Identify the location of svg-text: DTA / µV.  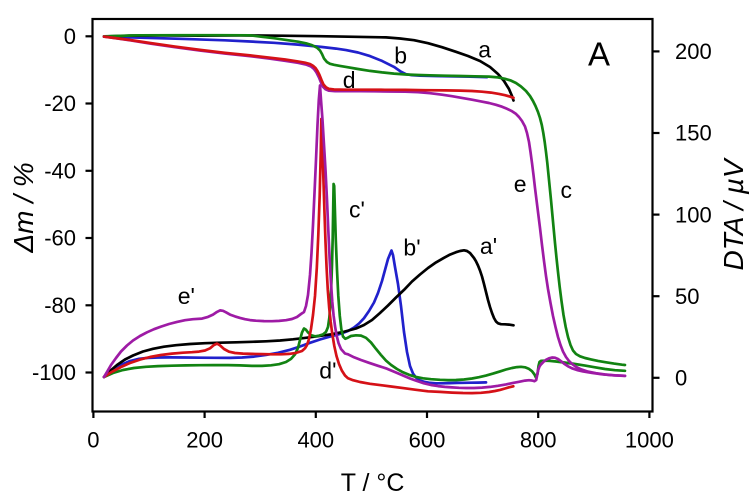
(733, 213).